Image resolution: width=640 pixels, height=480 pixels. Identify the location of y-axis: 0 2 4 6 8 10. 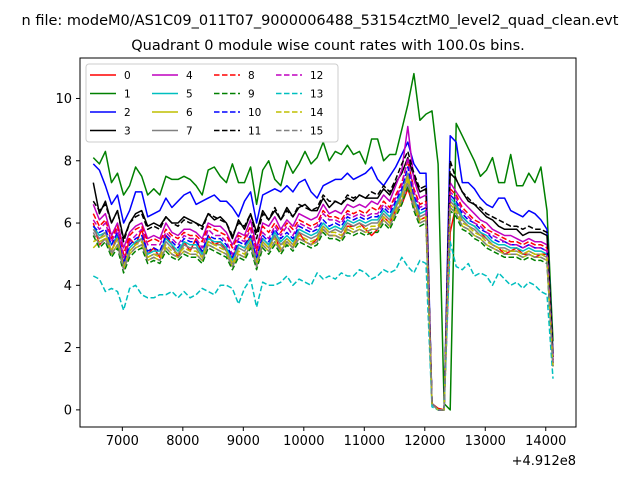
(67, 255).